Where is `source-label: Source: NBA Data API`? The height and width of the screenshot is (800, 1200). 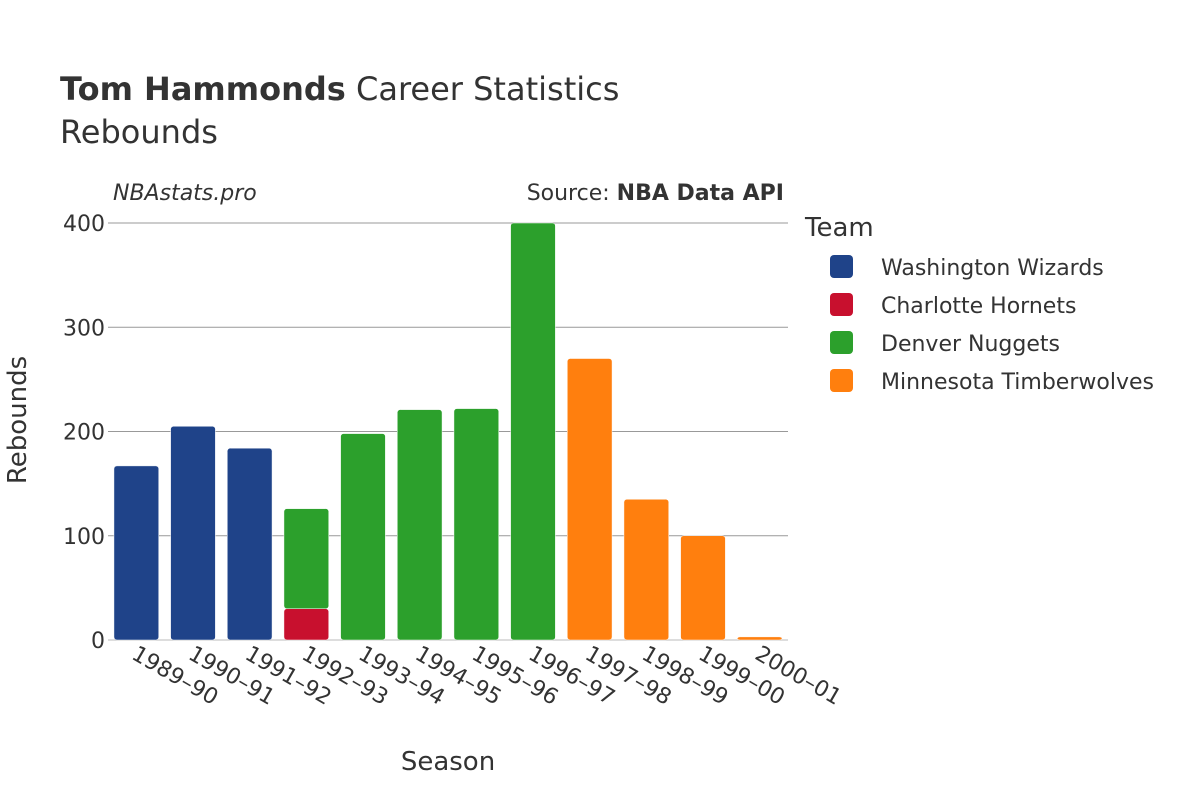
source-label: Source: NBA Data API is located at coordinates (655, 193).